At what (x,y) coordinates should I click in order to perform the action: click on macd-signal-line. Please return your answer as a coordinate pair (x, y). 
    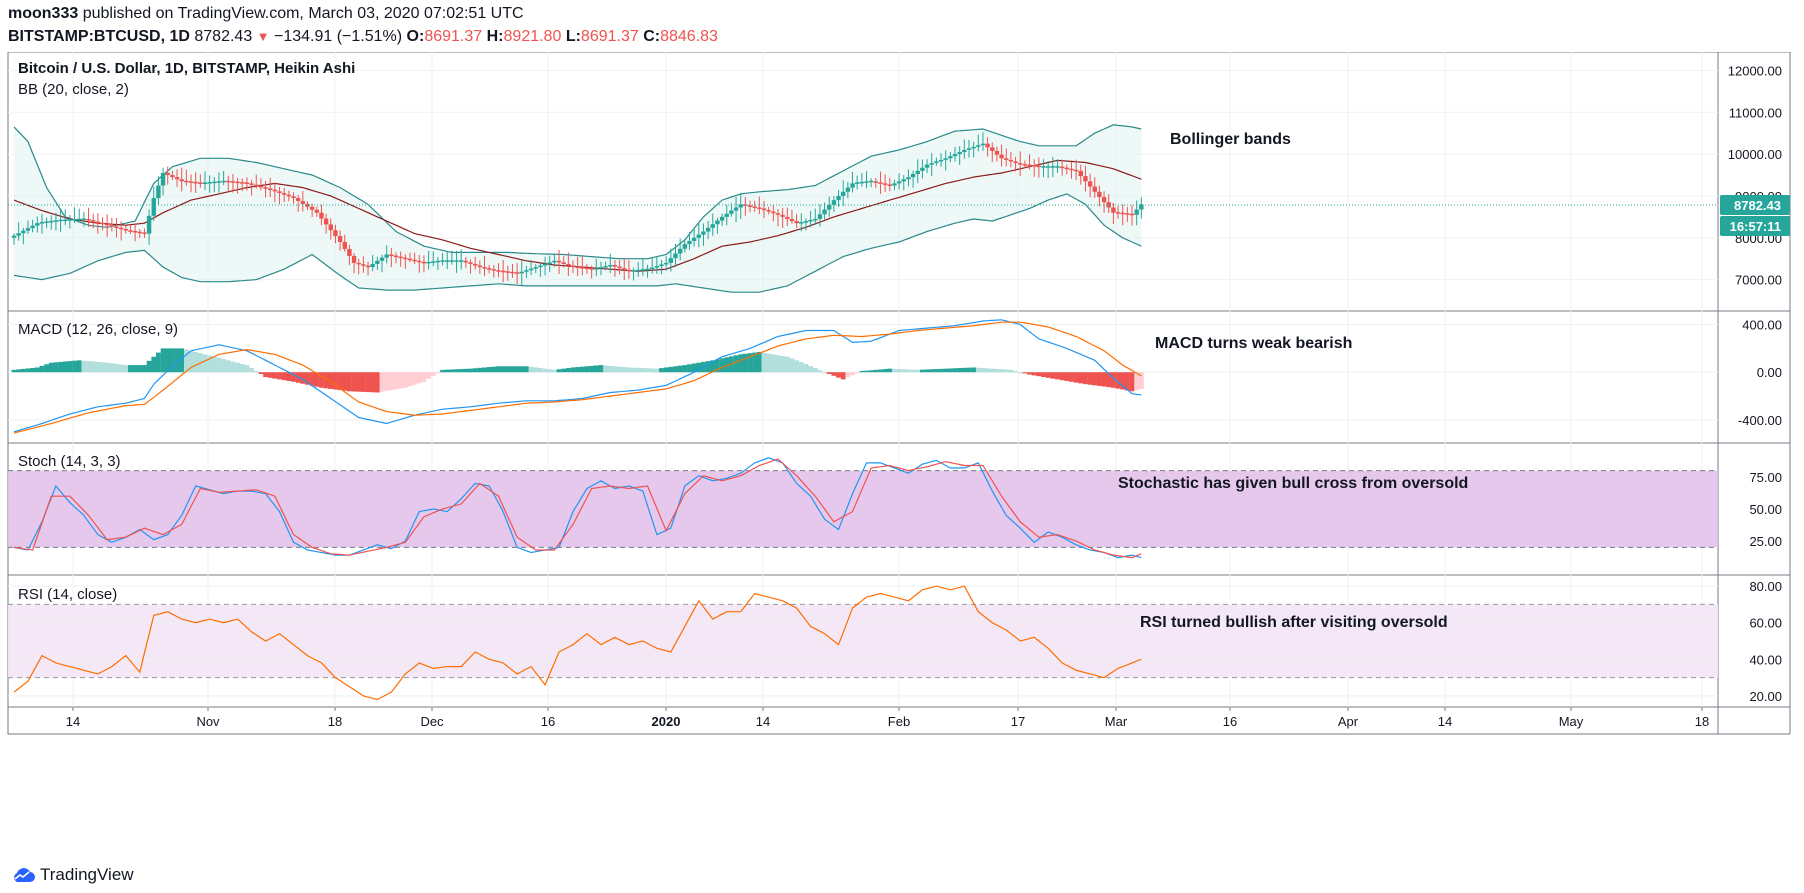
    Looking at the image, I should click on (577, 377).